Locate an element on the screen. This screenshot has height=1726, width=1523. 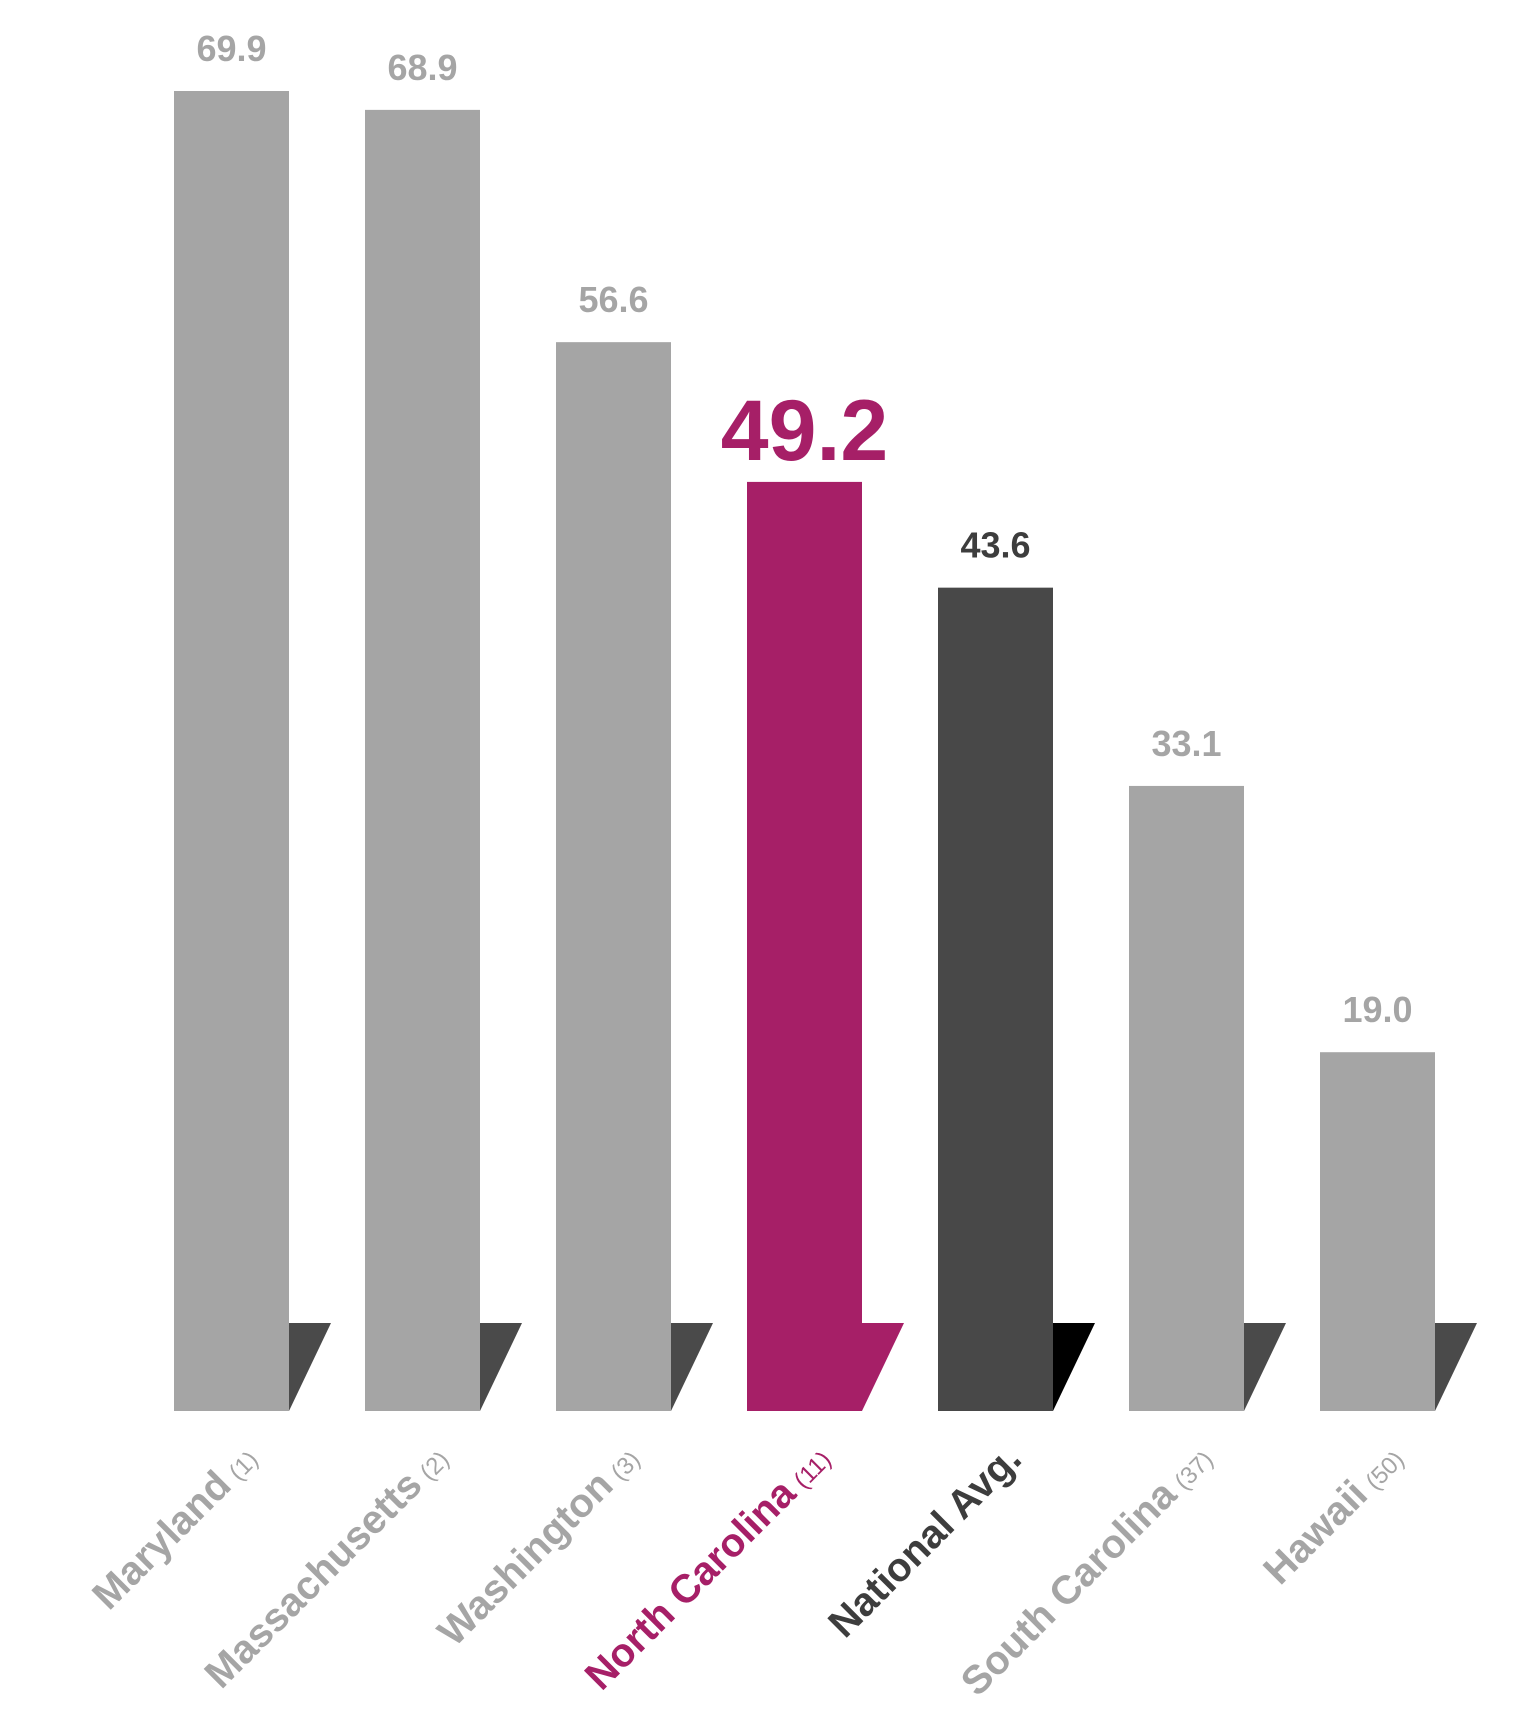
category-name-north-carolina: North Carolina is located at coordinates (691, 1584).